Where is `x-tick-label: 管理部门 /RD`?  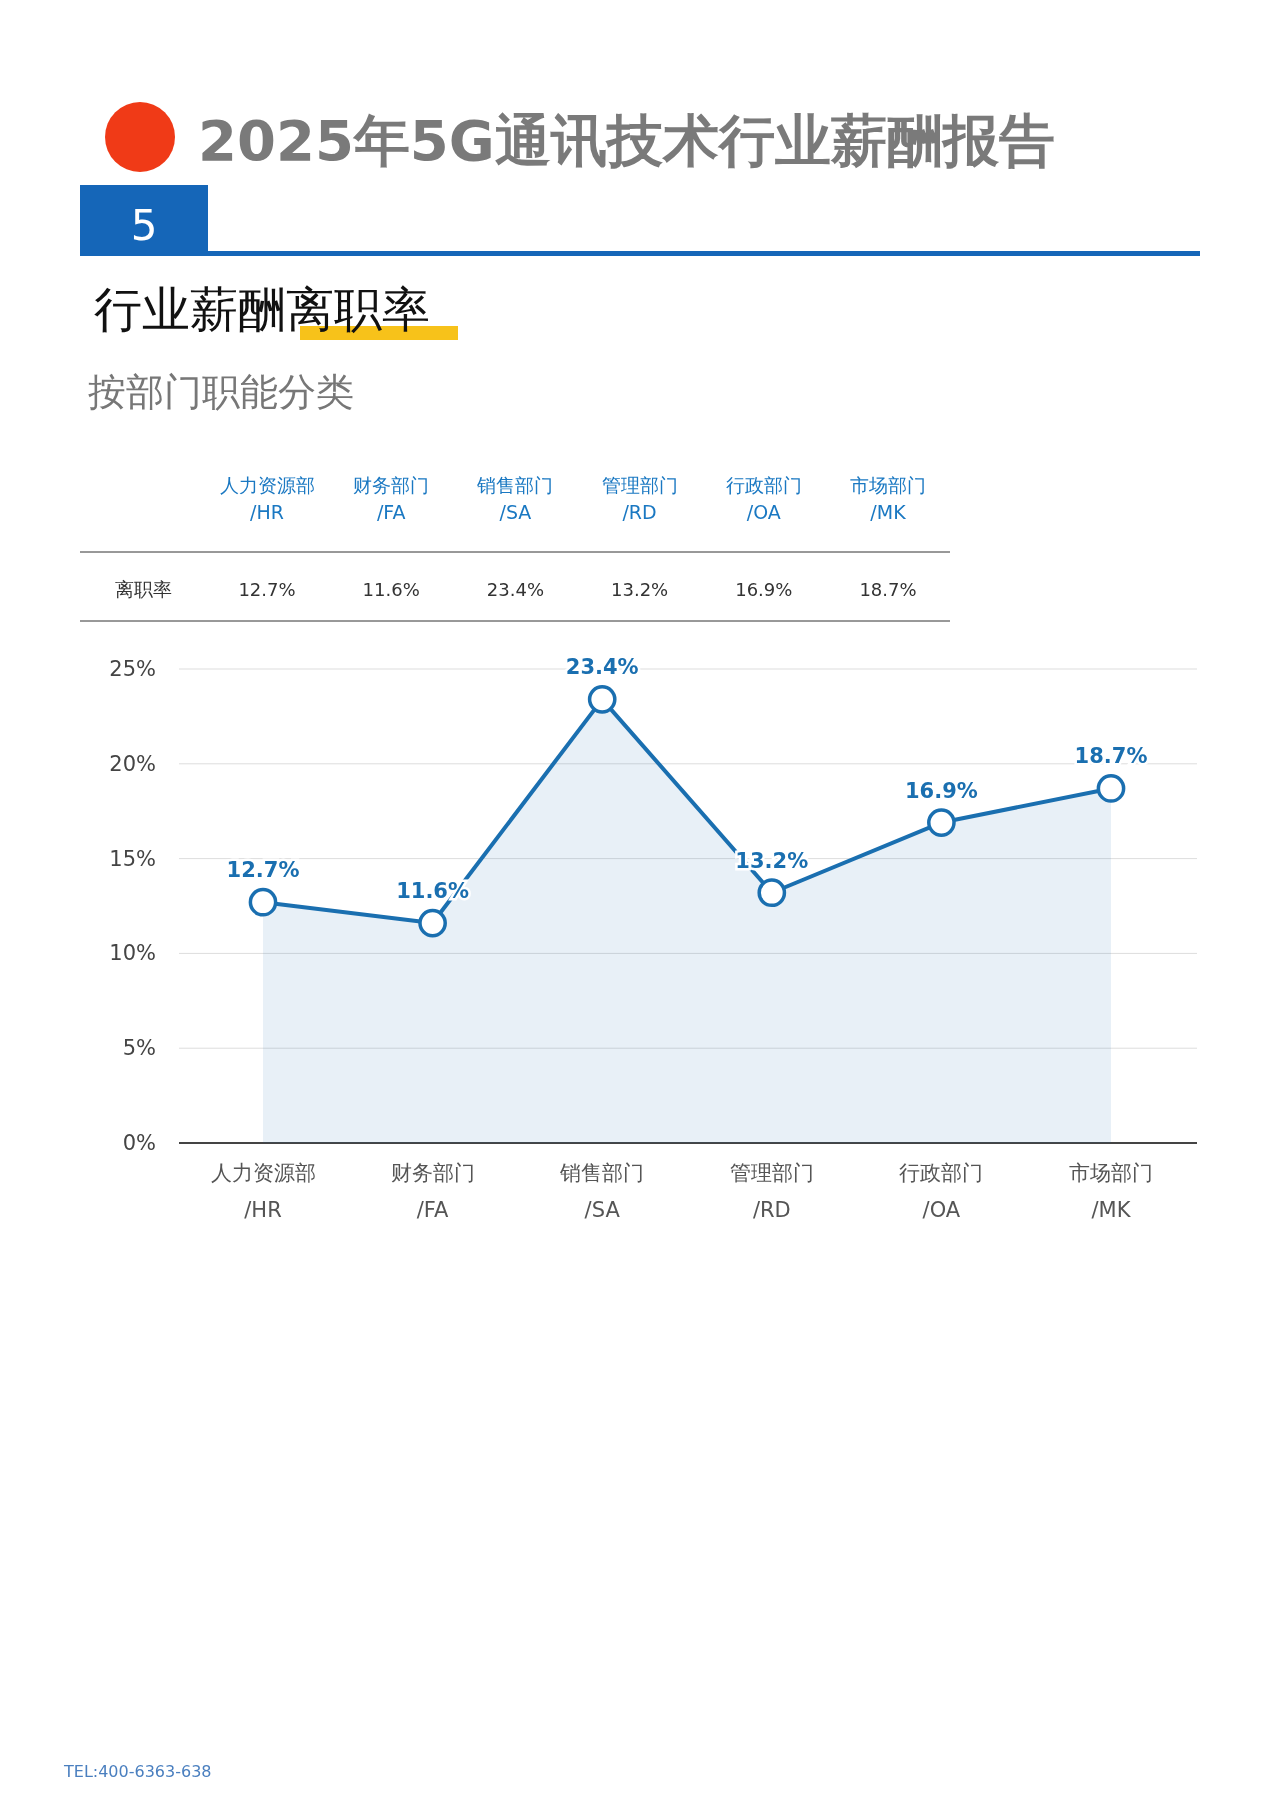 x-tick-label: 管理部门 /RD is located at coordinates (771, 1191).